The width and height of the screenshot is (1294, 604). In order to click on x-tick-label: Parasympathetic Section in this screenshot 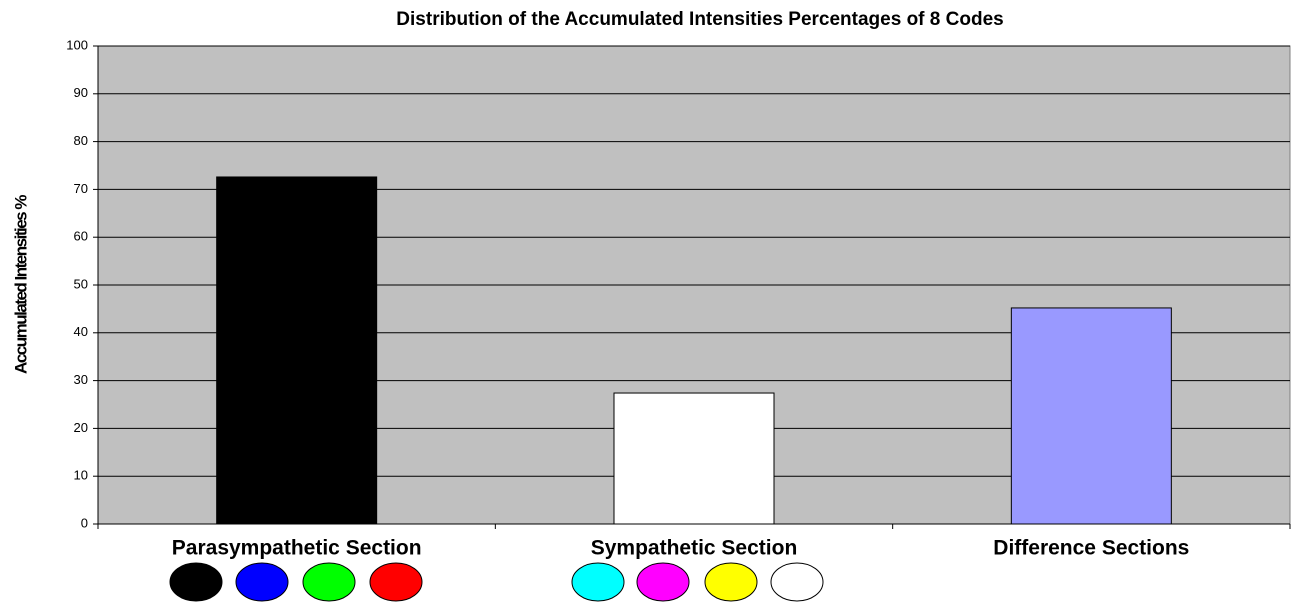, I will do `click(297, 548)`.